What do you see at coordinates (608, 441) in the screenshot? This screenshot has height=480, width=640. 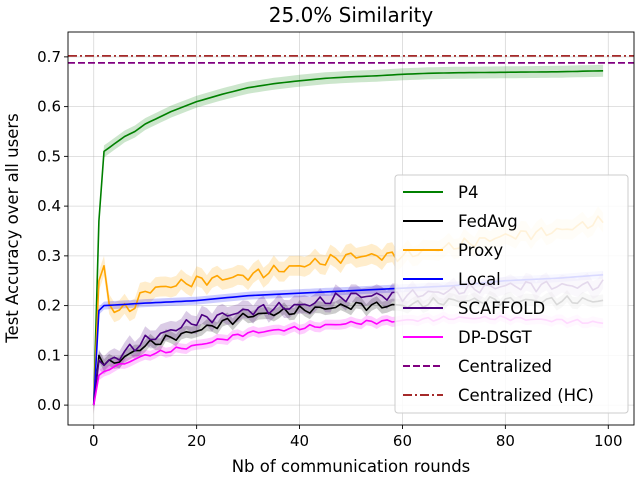 I see `x-tick-label: 100` at bounding box center [608, 441].